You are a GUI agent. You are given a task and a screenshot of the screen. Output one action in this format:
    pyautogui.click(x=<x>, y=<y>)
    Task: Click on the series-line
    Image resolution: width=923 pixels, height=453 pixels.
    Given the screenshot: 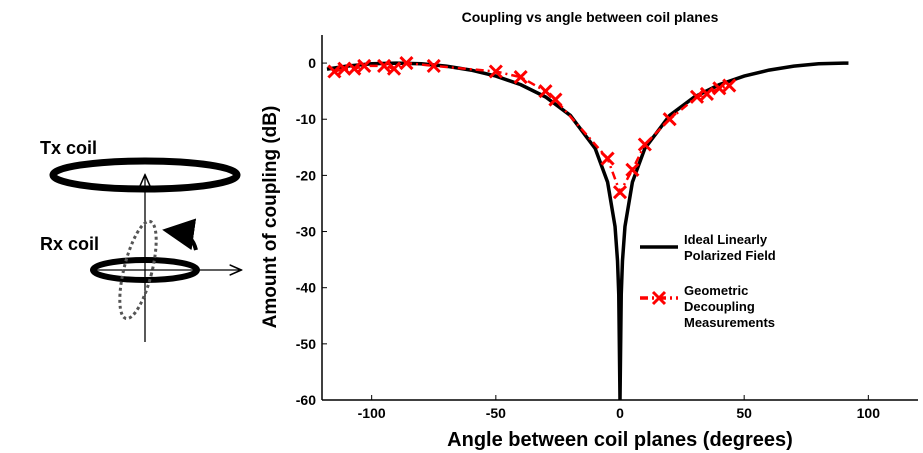 What is the action you would take?
    pyautogui.click(x=532, y=128)
    